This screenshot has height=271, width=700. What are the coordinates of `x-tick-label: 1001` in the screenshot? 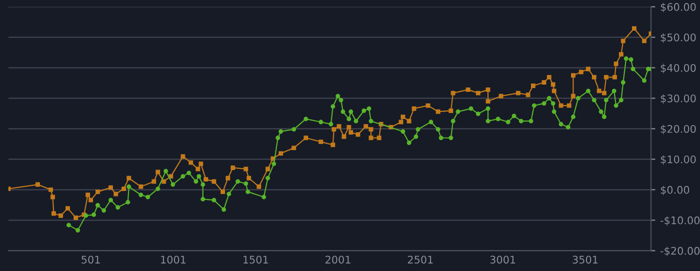 It's located at (173, 260).